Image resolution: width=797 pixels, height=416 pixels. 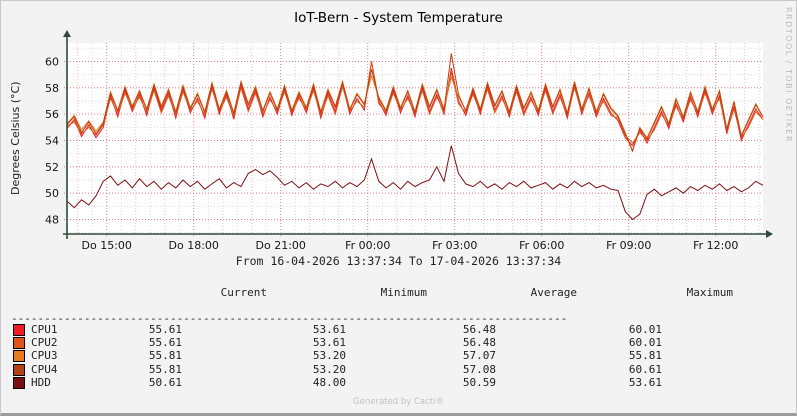 I want to click on legend-column-header-current: Current, so click(x=243, y=292).